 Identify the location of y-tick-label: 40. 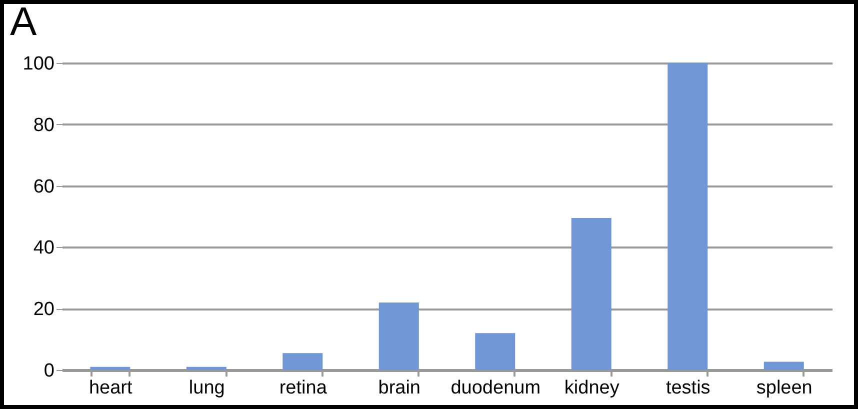
(43, 248).